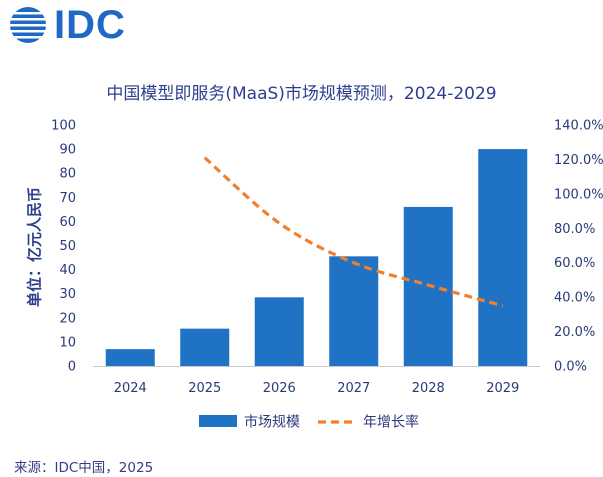 Image resolution: width=603 pixels, height=477 pixels. I want to click on x-tick-label: 2029, so click(502, 388).